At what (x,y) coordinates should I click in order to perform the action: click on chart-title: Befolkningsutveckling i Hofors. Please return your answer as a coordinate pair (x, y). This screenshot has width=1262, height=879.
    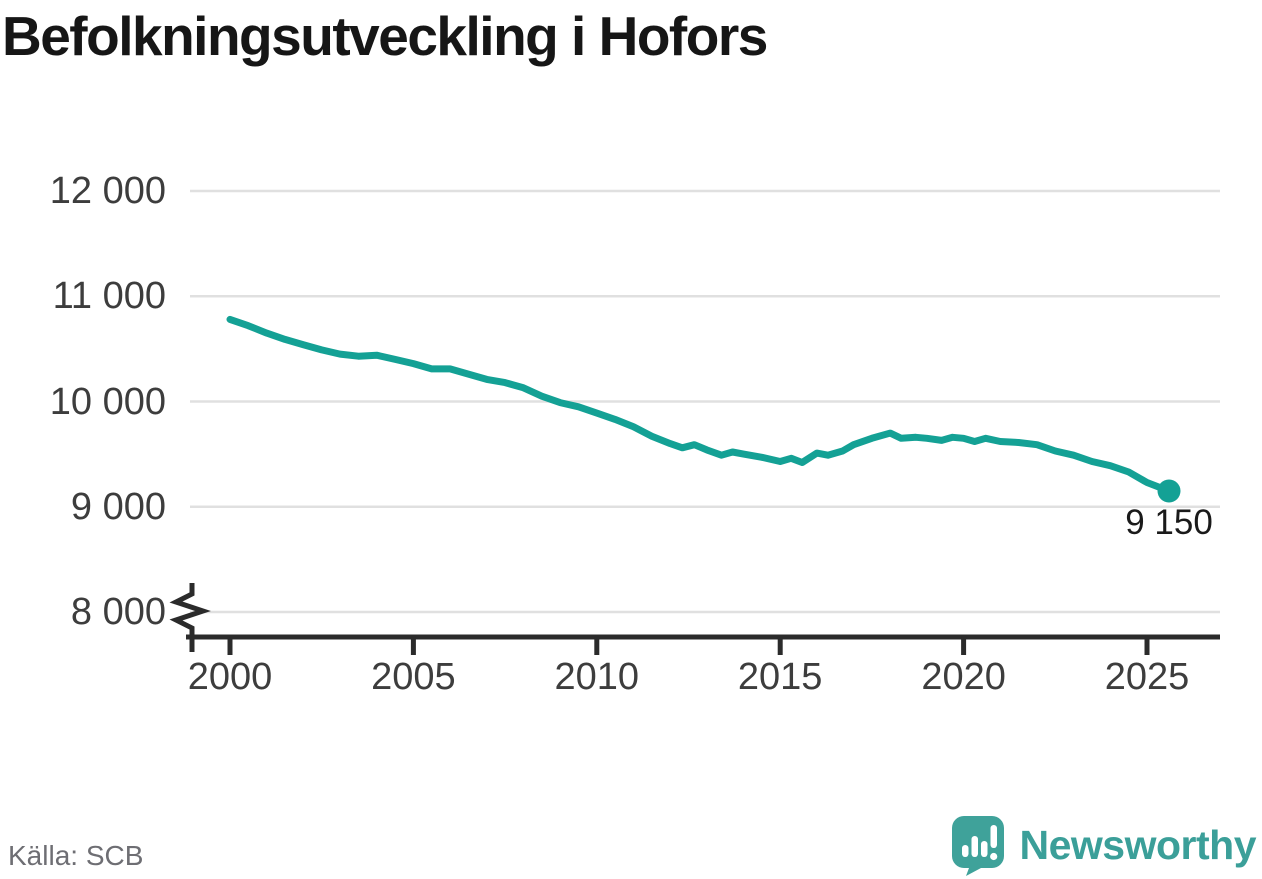
    Looking at the image, I should click on (385, 36).